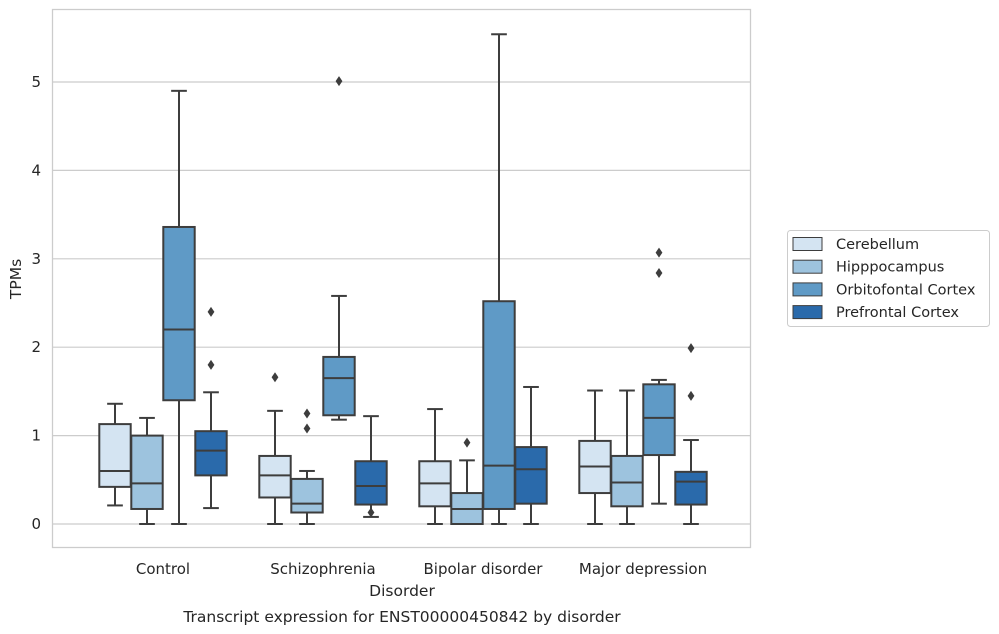 The height and width of the screenshot is (634, 999). Describe the element at coordinates (163, 569) in the screenshot. I see `x-tick-label: Control` at that location.